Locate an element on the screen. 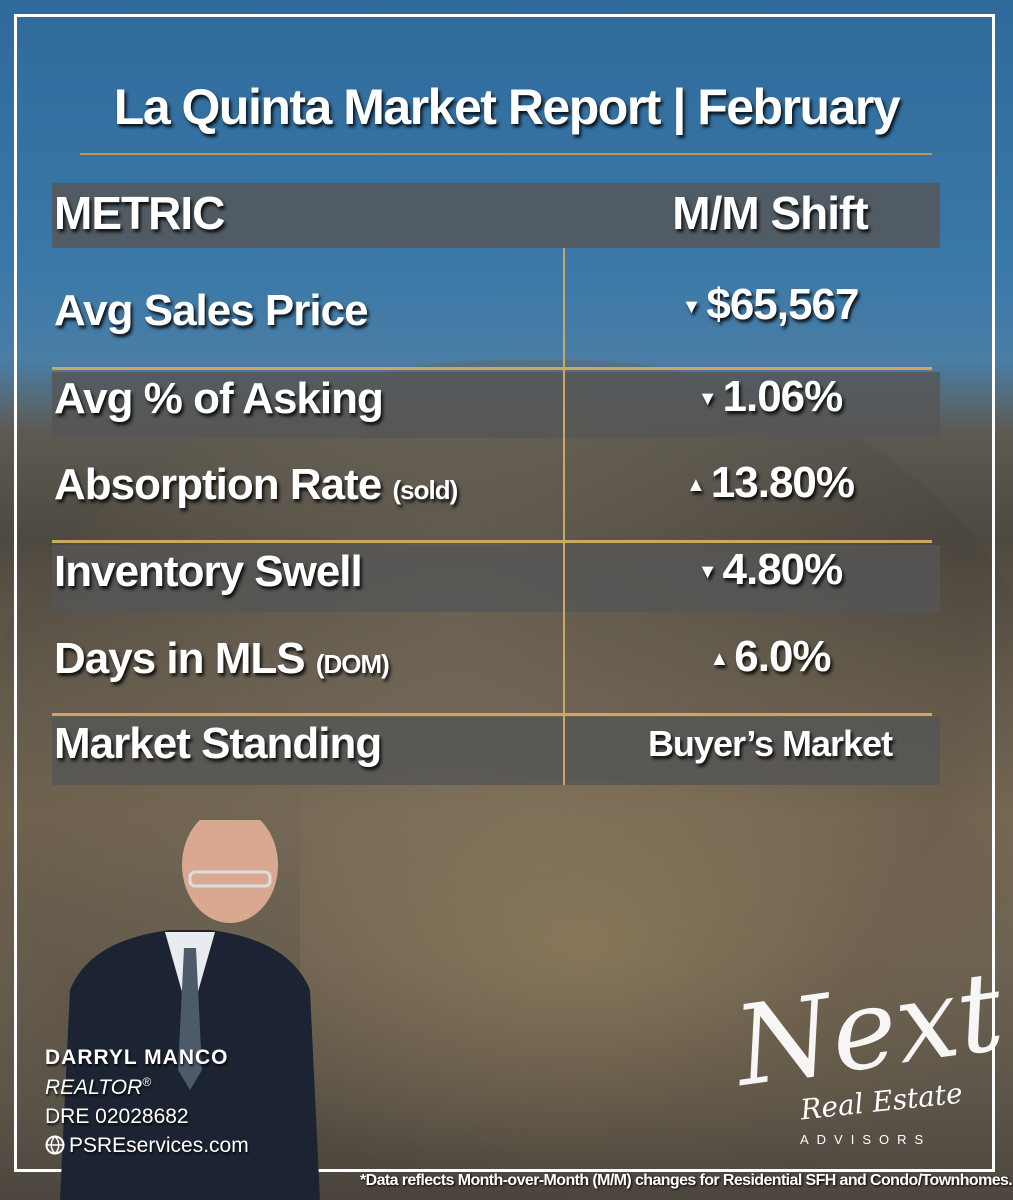 This screenshot has width=1013, height=1200. value-cell: ▼ $65,567 is located at coordinates (770, 305).